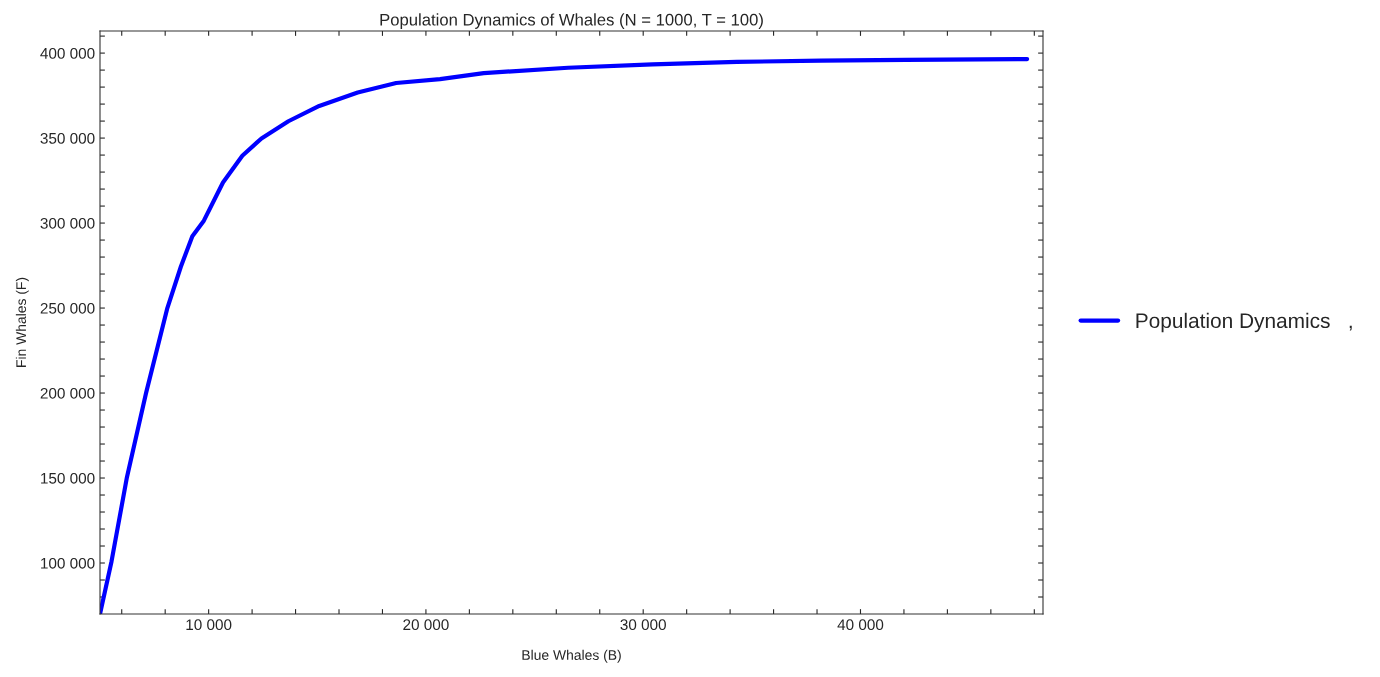 The height and width of the screenshot is (677, 1380). Describe the element at coordinates (67, 53) in the screenshot. I see `y-tick-label: 400 000` at that location.